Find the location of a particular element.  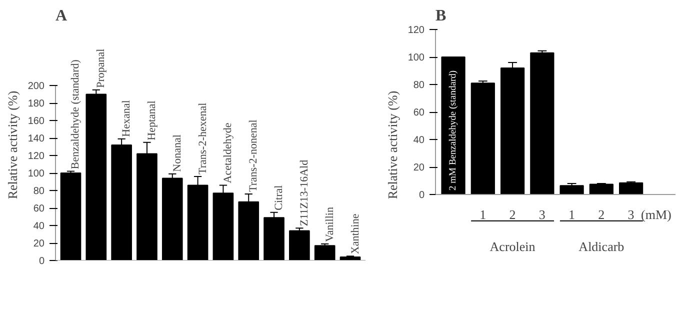

x-tick-label: Heptanal is located at coordinates (152, 120).